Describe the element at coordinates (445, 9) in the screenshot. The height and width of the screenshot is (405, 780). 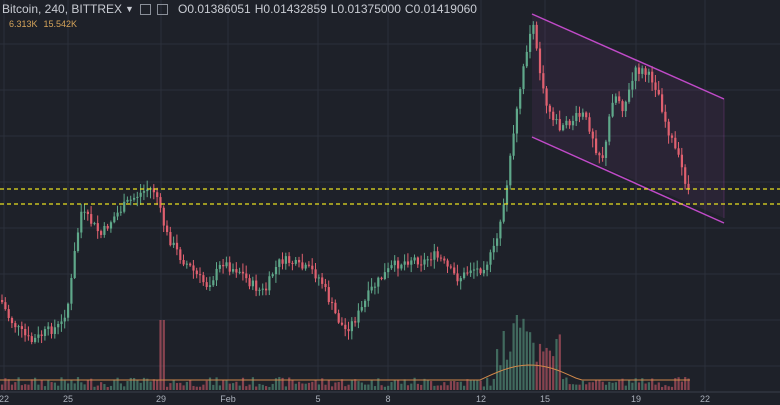
I see `close-value: 0.01419060` at that location.